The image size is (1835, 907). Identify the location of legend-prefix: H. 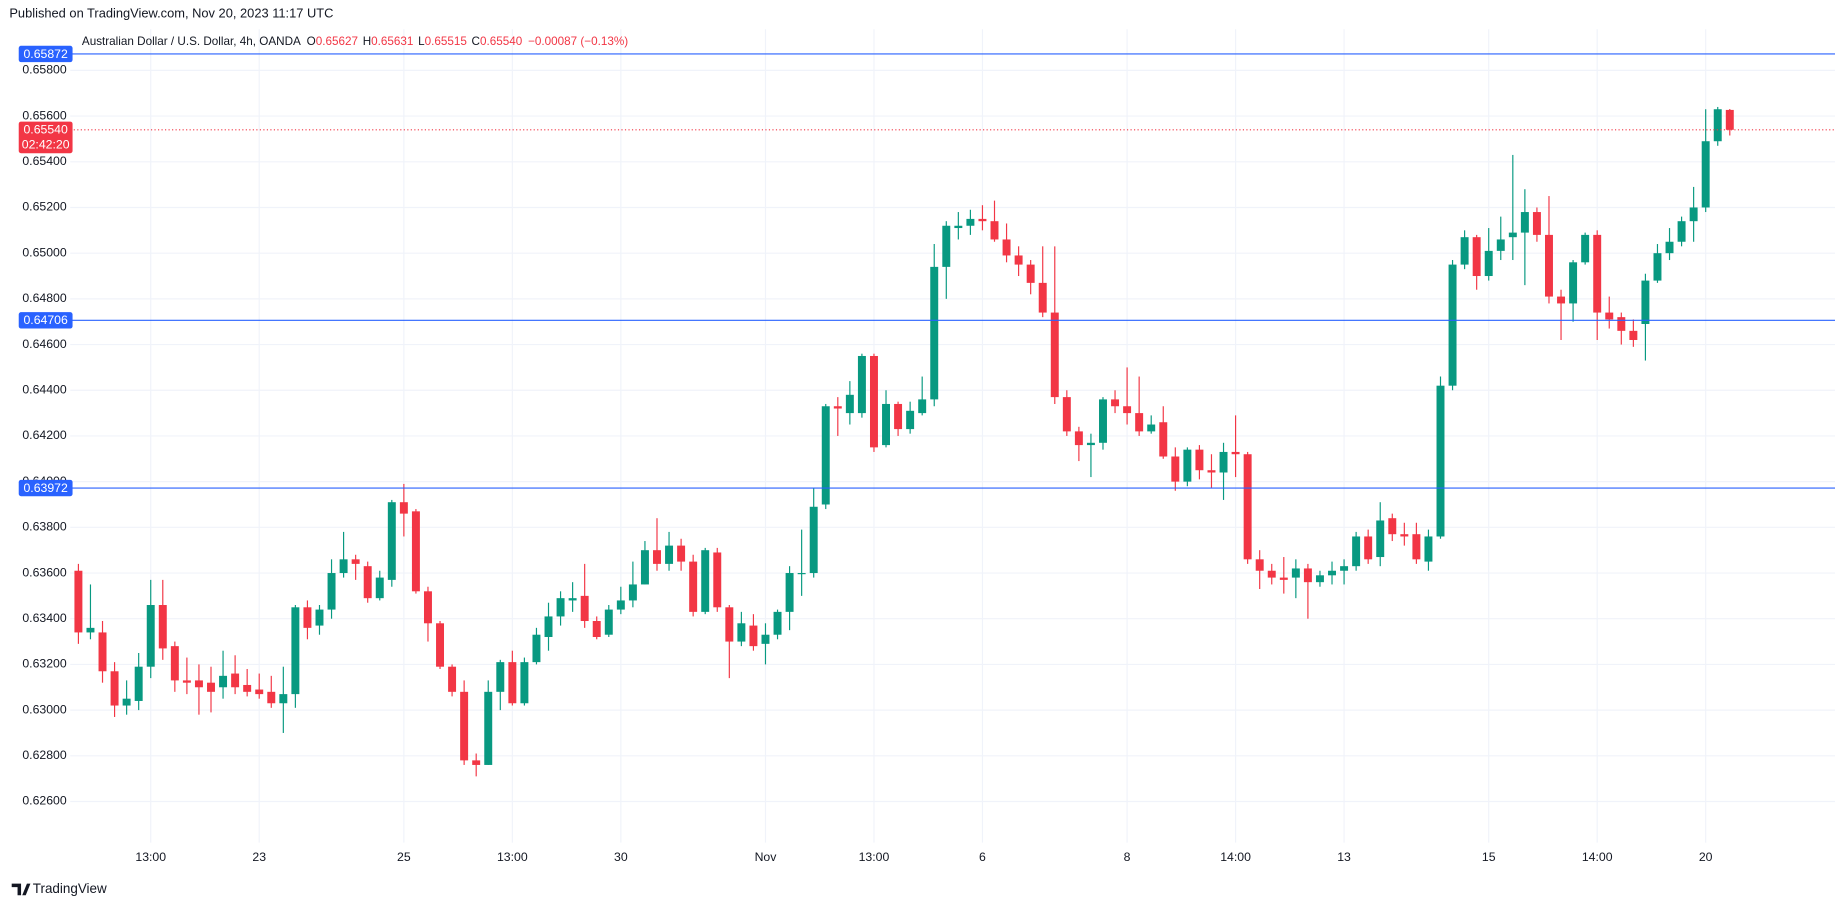
(367, 41).